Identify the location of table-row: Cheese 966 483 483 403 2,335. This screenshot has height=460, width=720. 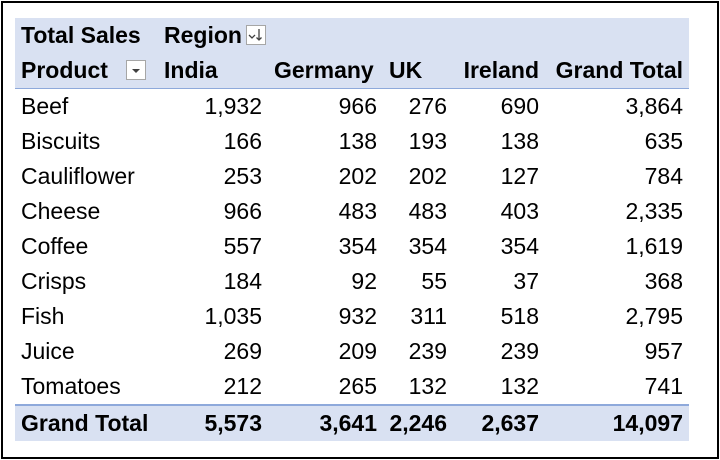
(352, 211).